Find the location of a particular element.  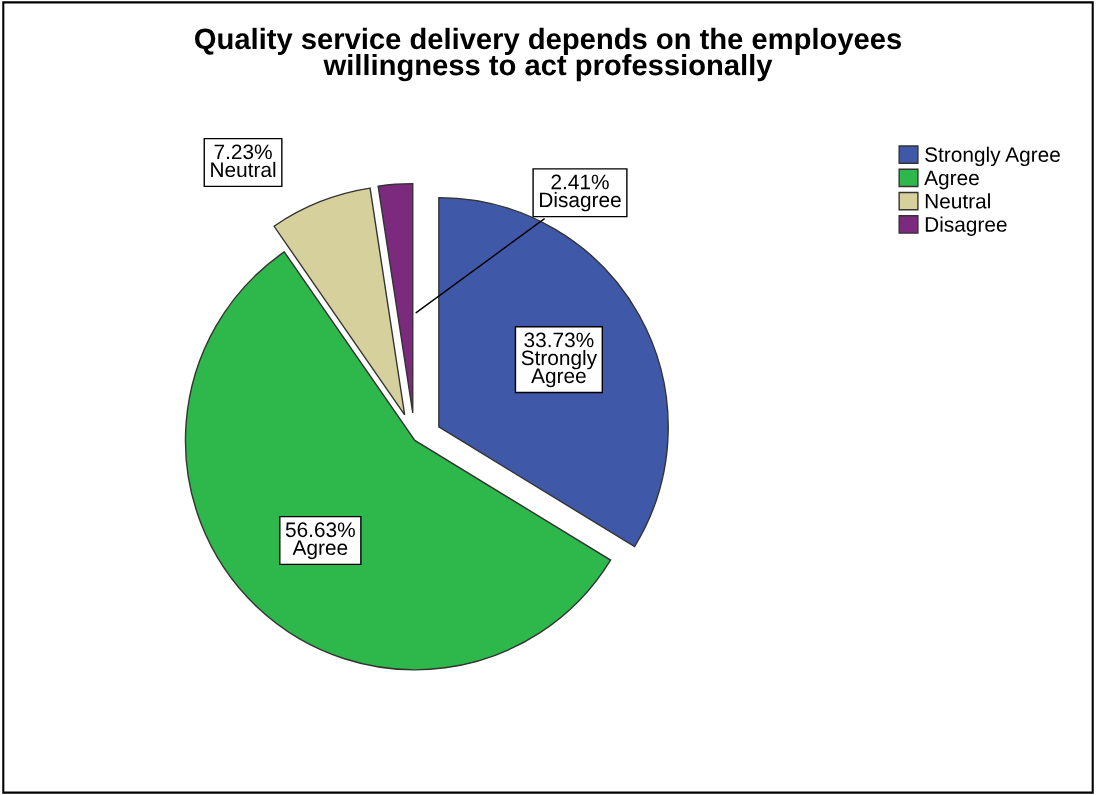

slice-label: Neutral is located at coordinates (243, 169).